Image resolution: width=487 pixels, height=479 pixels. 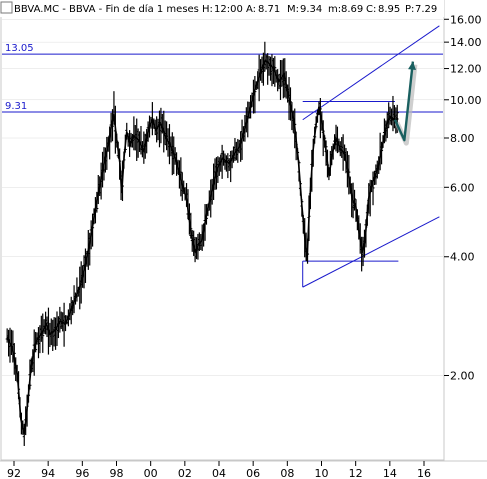 What do you see at coordinates (14, 473) in the screenshot?
I see `x-tick-label: 92` at bounding box center [14, 473].